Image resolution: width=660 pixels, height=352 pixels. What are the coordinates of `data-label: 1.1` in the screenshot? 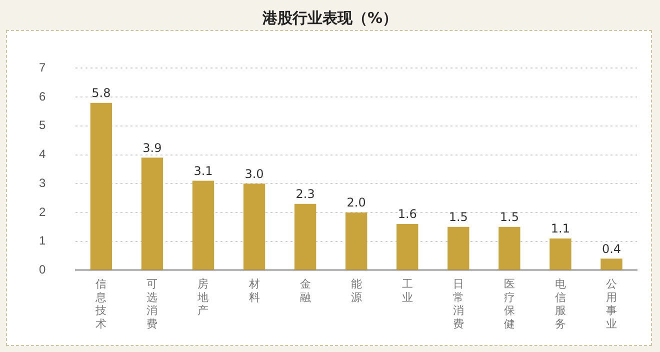 It's located at (560, 229).